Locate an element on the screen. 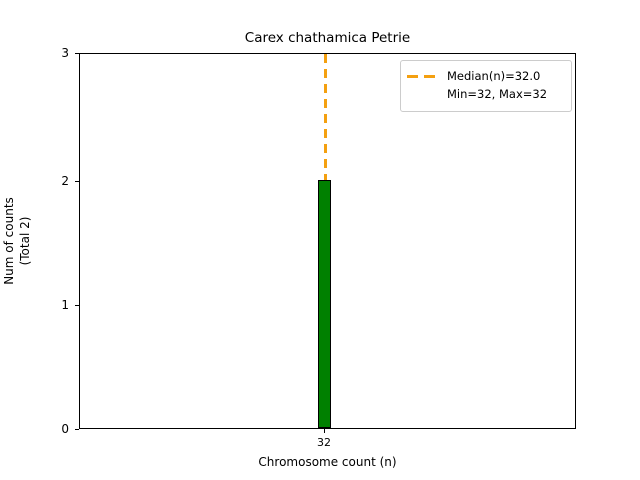 The width and height of the screenshot is (640, 480). y-axis-label-line2: (Total 2) is located at coordinates (25, 241).